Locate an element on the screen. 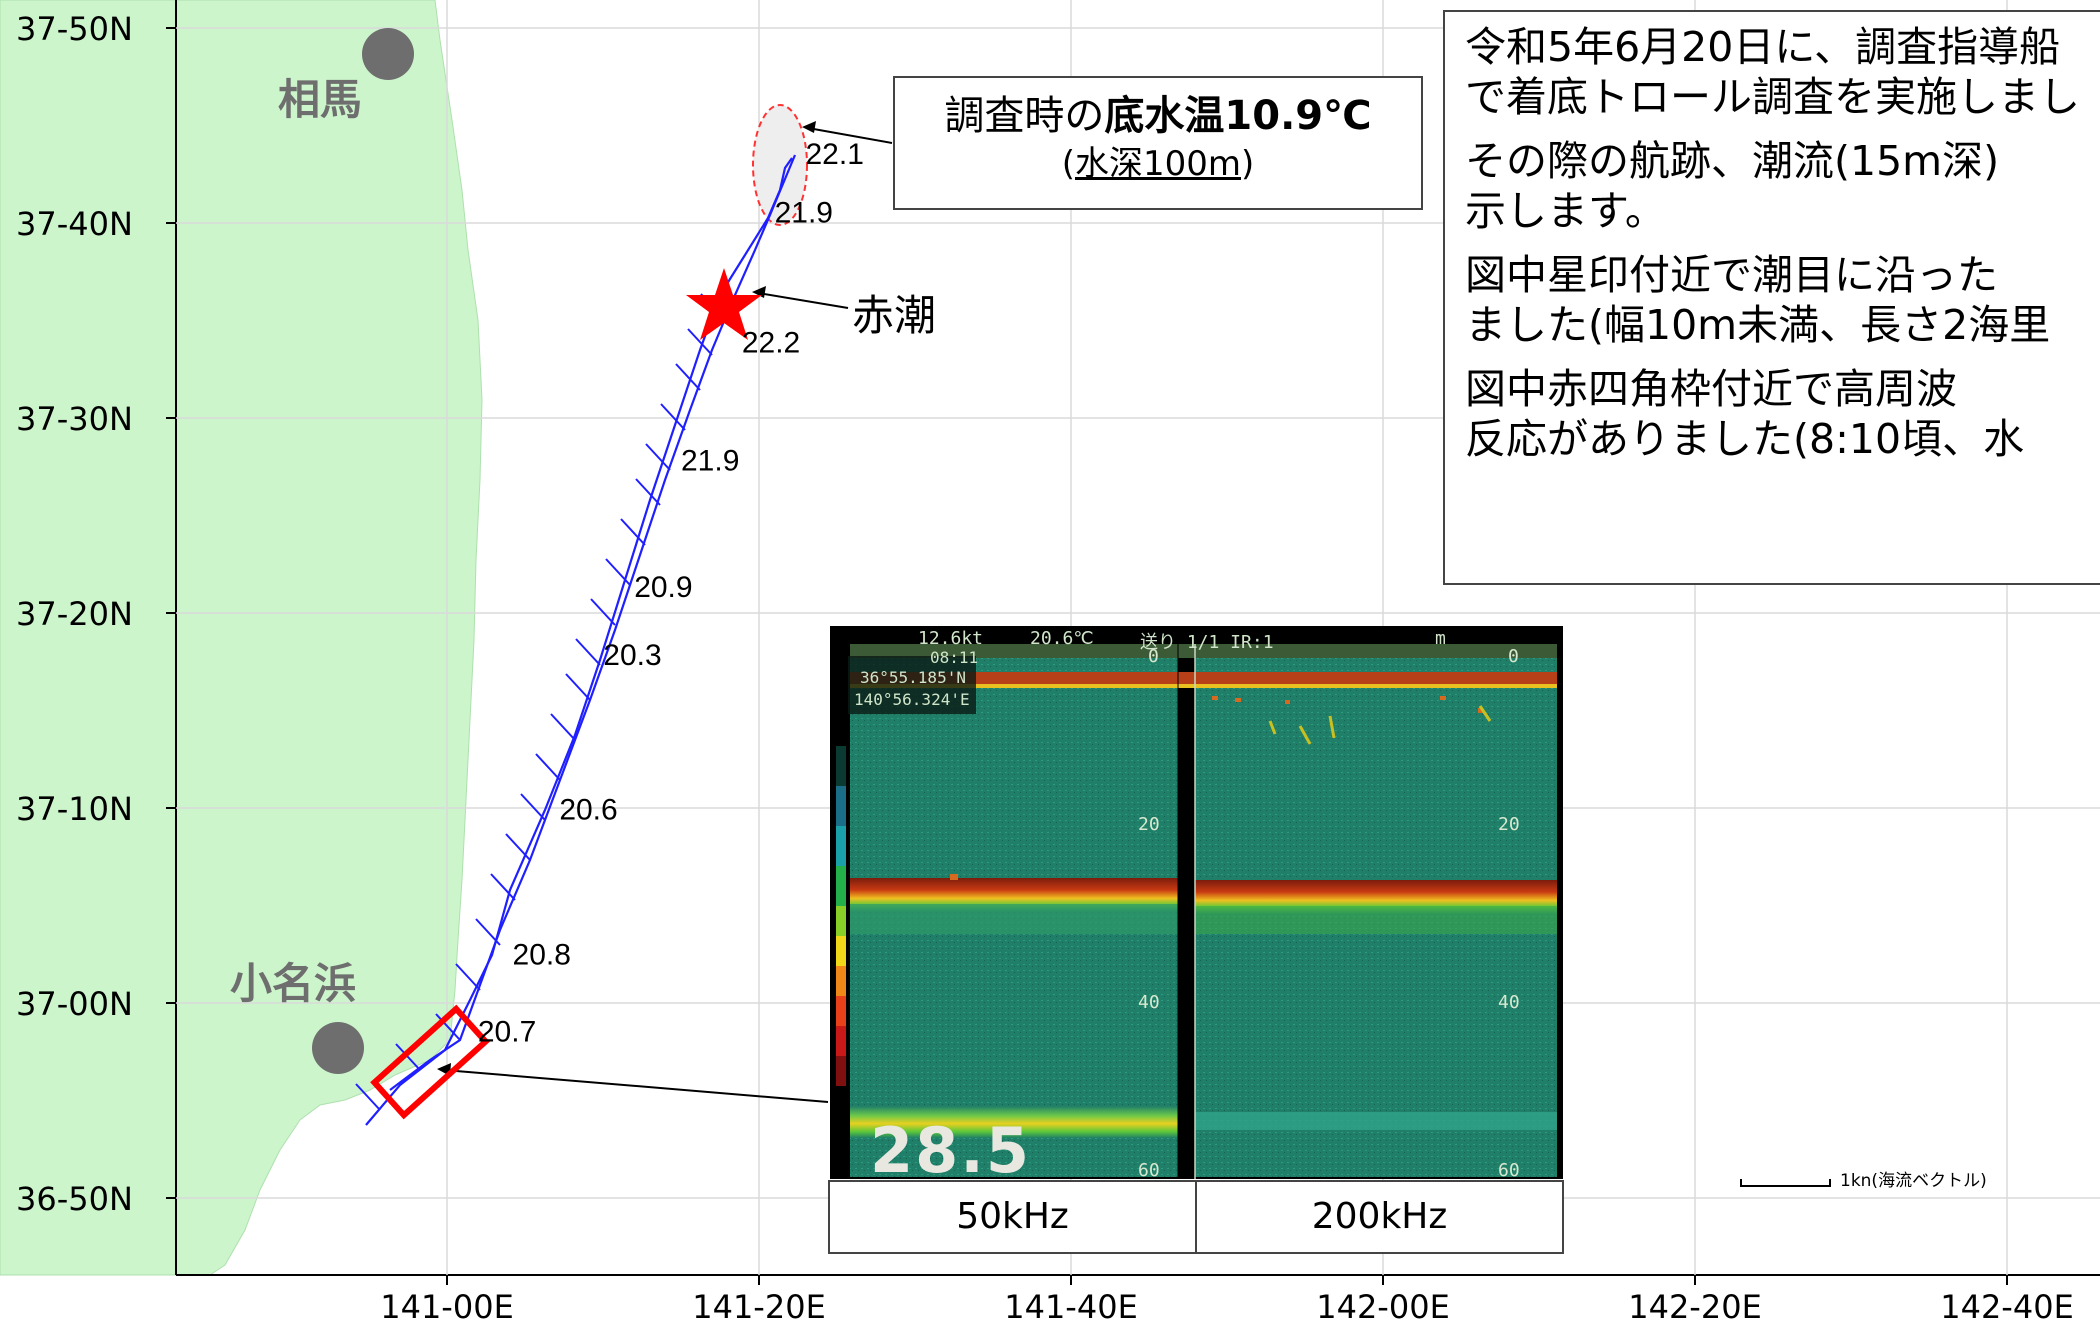  scale-bar is located at coordinates (1785, 1183).